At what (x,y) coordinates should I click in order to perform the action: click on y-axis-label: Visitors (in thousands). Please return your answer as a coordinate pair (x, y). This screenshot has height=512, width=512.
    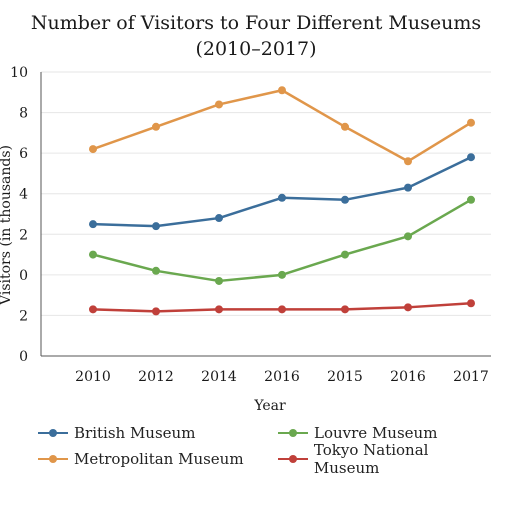
    Looking at the image, I should click on (7, 225).